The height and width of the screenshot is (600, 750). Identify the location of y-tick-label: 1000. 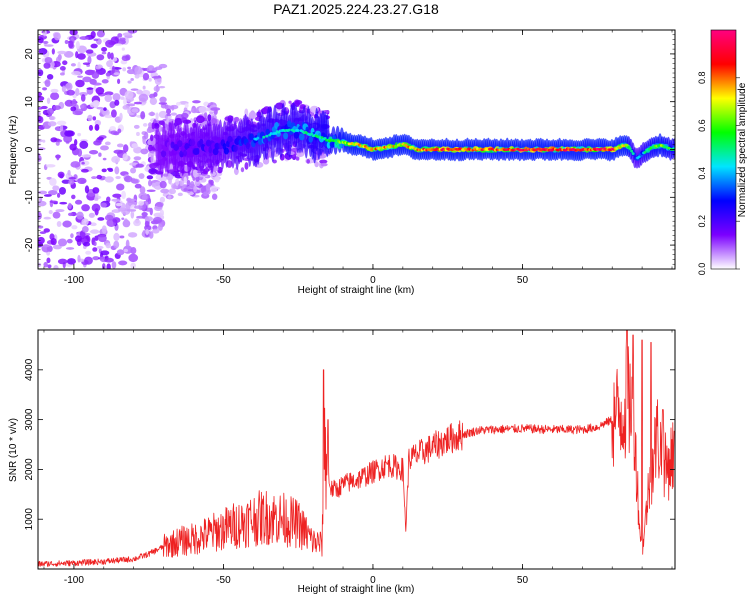
(29, 519).